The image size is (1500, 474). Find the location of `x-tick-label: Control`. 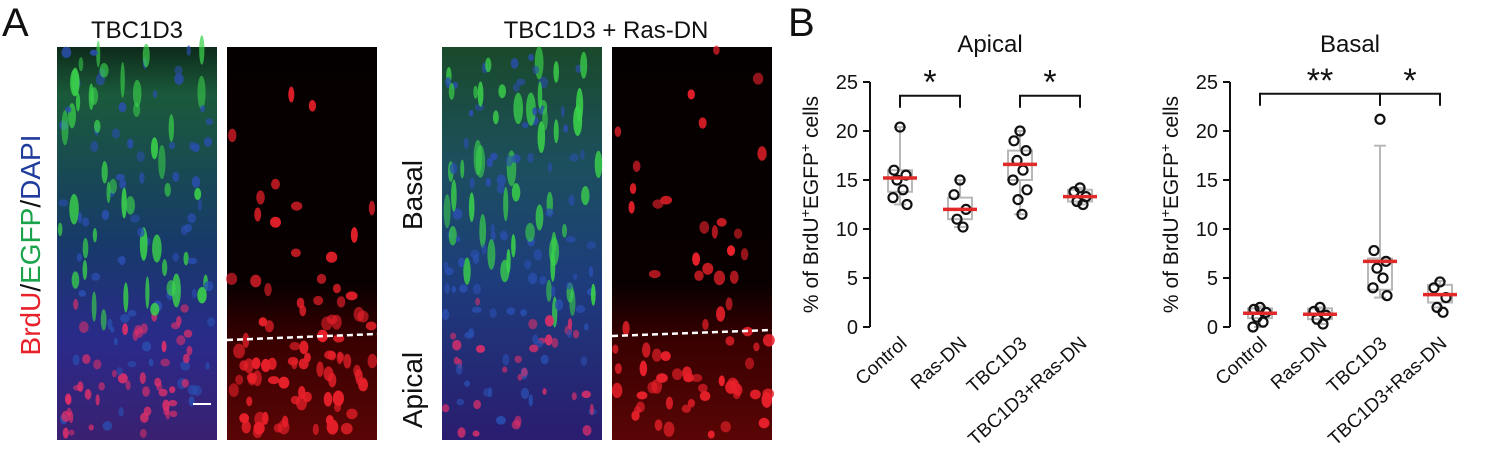

x-tick-label: Control is located at coordinates (882, 361).